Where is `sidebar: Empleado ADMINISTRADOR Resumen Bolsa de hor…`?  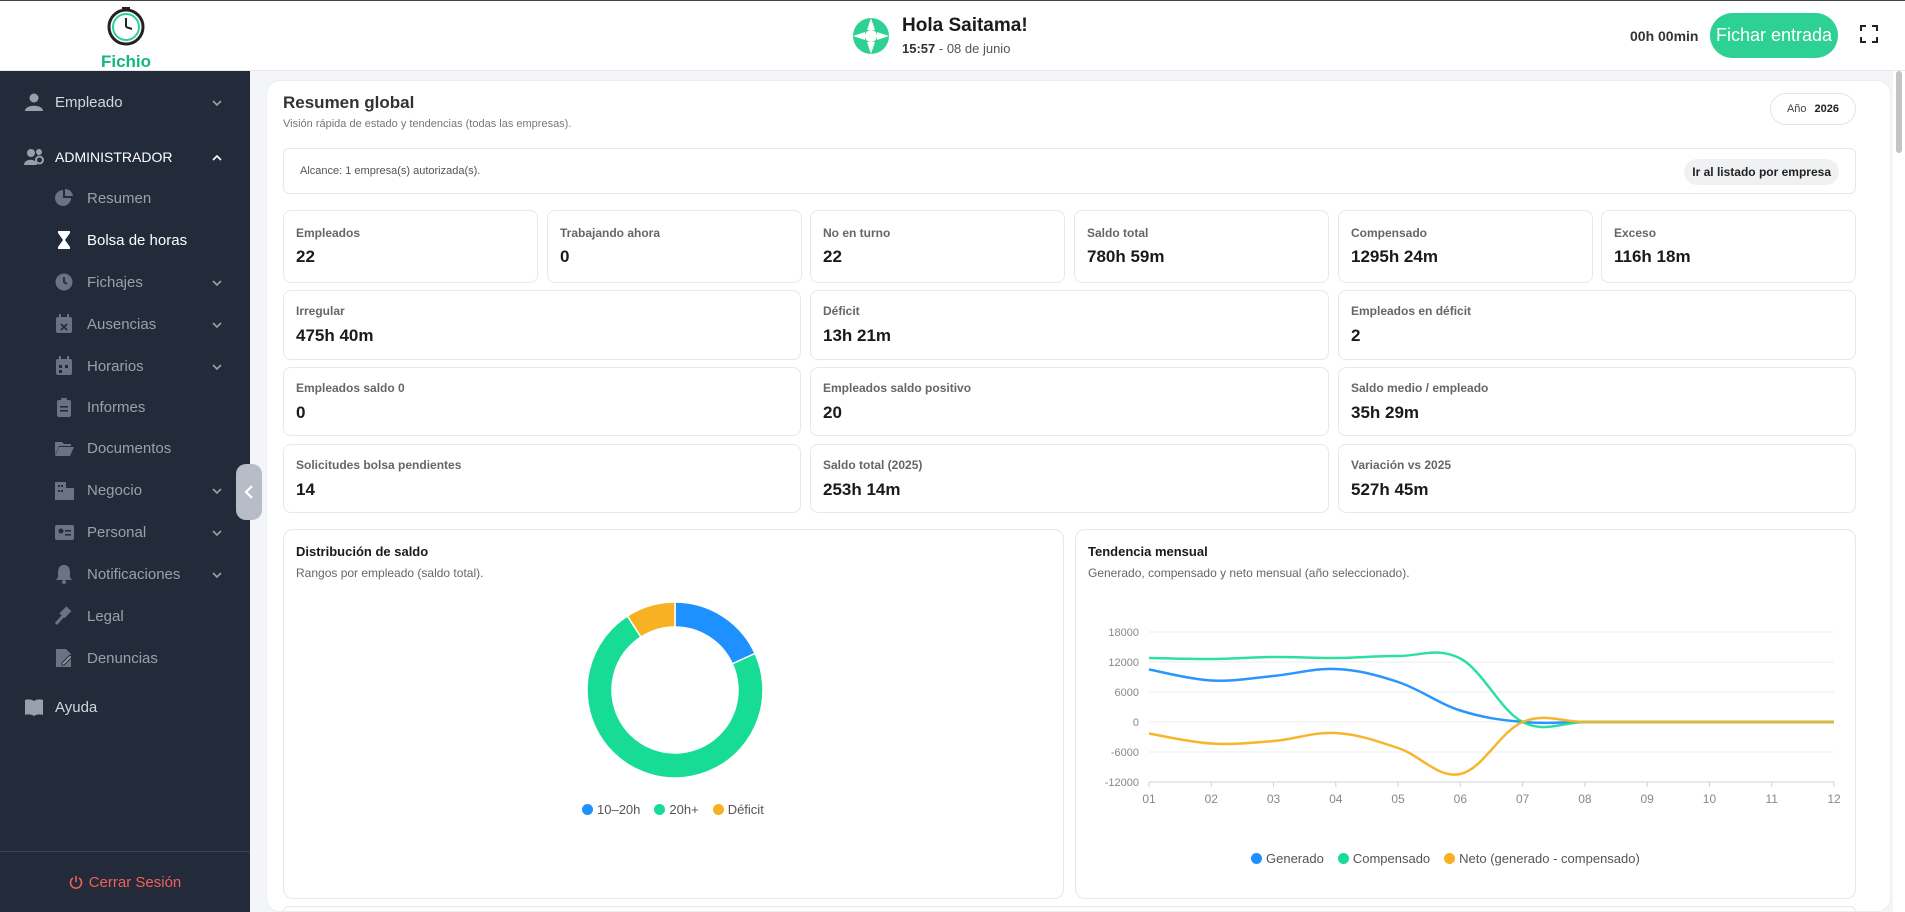
sidebar: Empleado ADMINISTRADOR Resumen Bolsa de hor… is located at coordinates (125, 491).